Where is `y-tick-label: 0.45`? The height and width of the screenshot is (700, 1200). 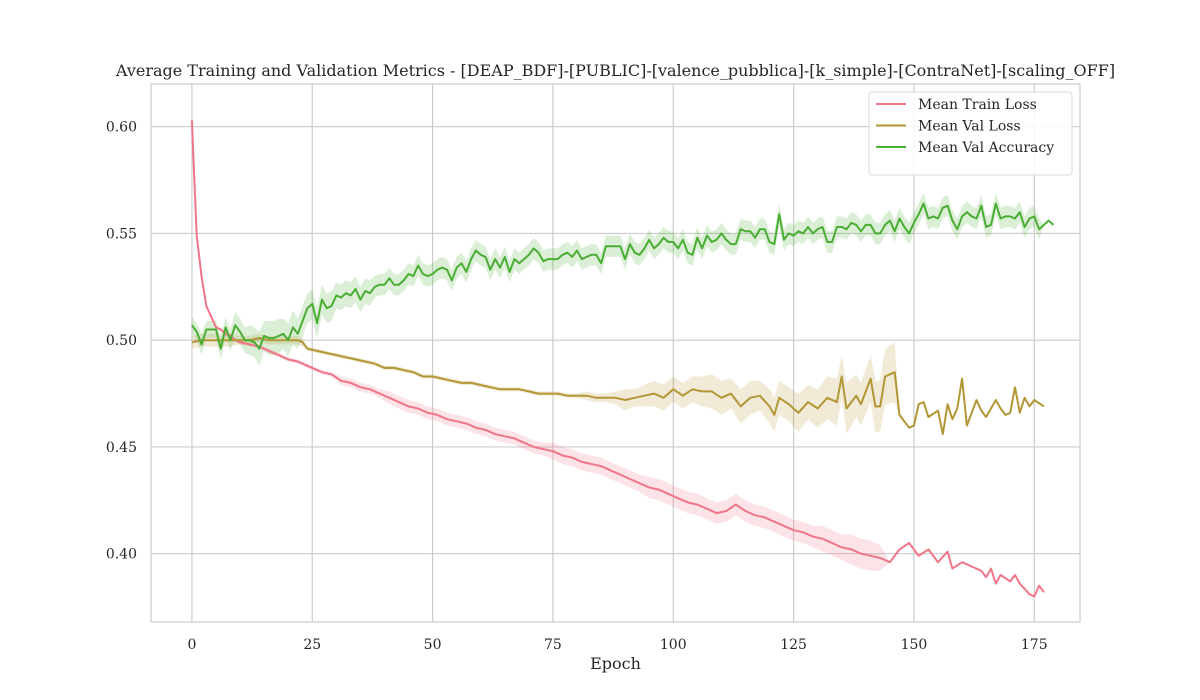 y-tick-label: 0.45 is located at coordinates (121, 448).